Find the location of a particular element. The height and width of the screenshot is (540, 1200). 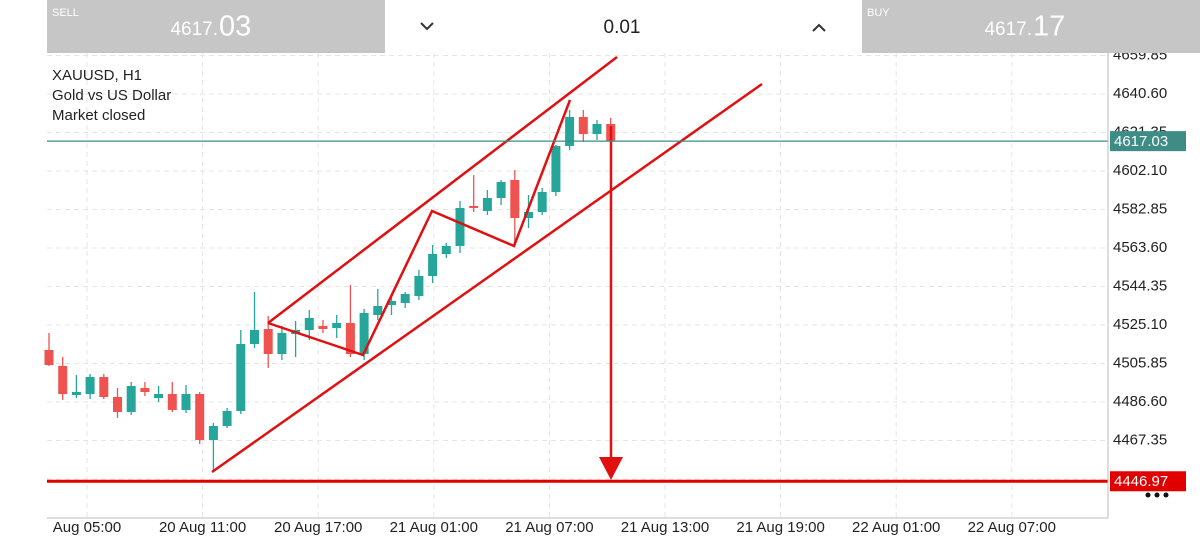

x-tick-label: 20 Aug 17:00 is located at coordinates (318, 527).